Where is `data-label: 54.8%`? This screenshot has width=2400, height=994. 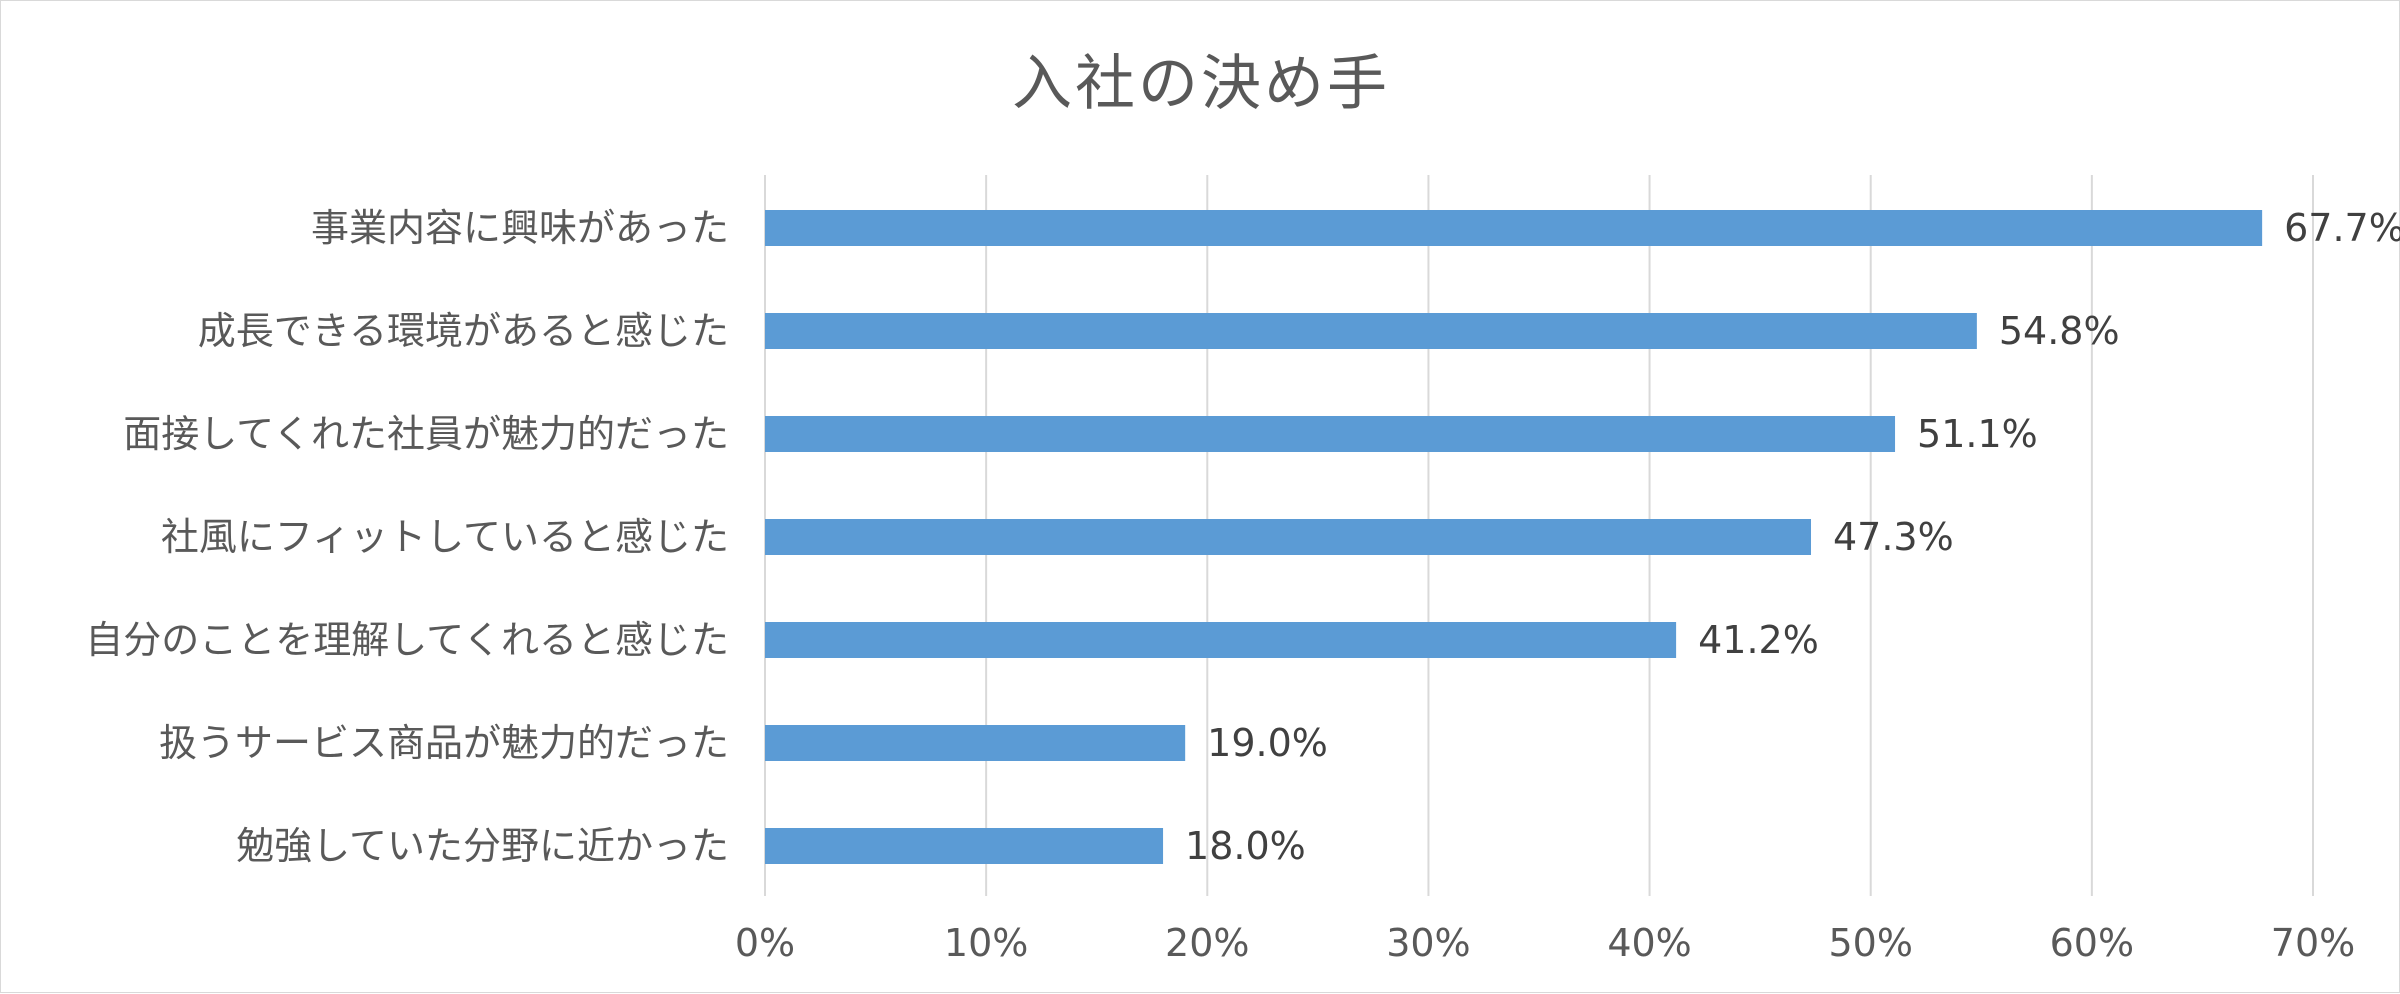
data-label: 54.8% is located at coordinates (2059, 331).